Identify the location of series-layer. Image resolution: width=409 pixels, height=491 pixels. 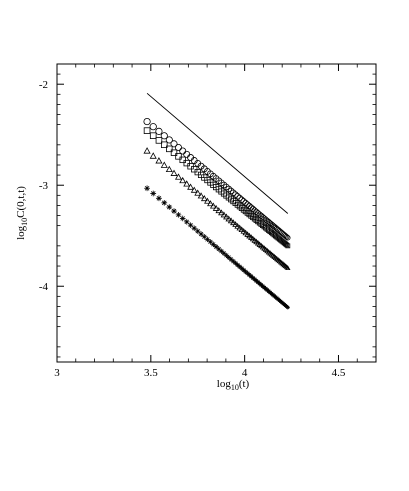
(217, 213).